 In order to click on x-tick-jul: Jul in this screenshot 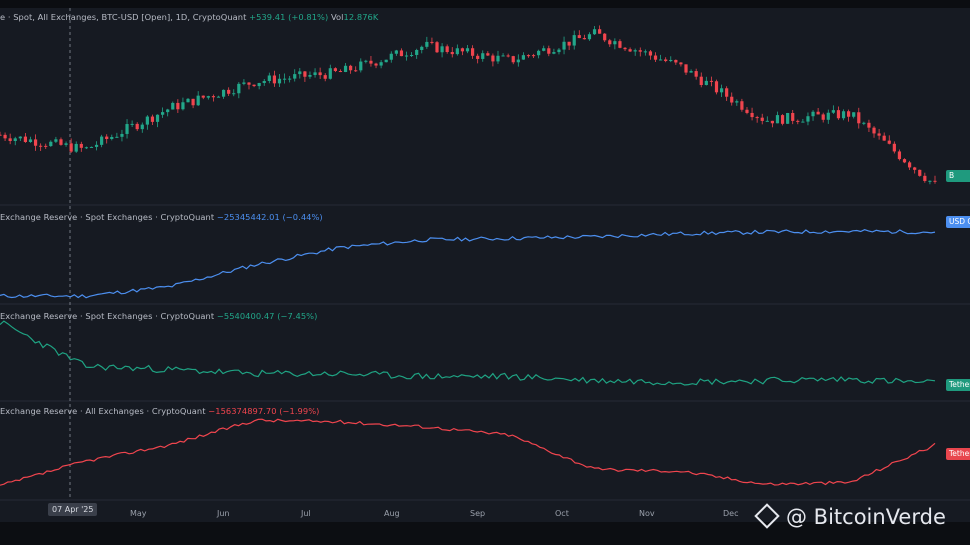, I will do `click(306, 513)`.